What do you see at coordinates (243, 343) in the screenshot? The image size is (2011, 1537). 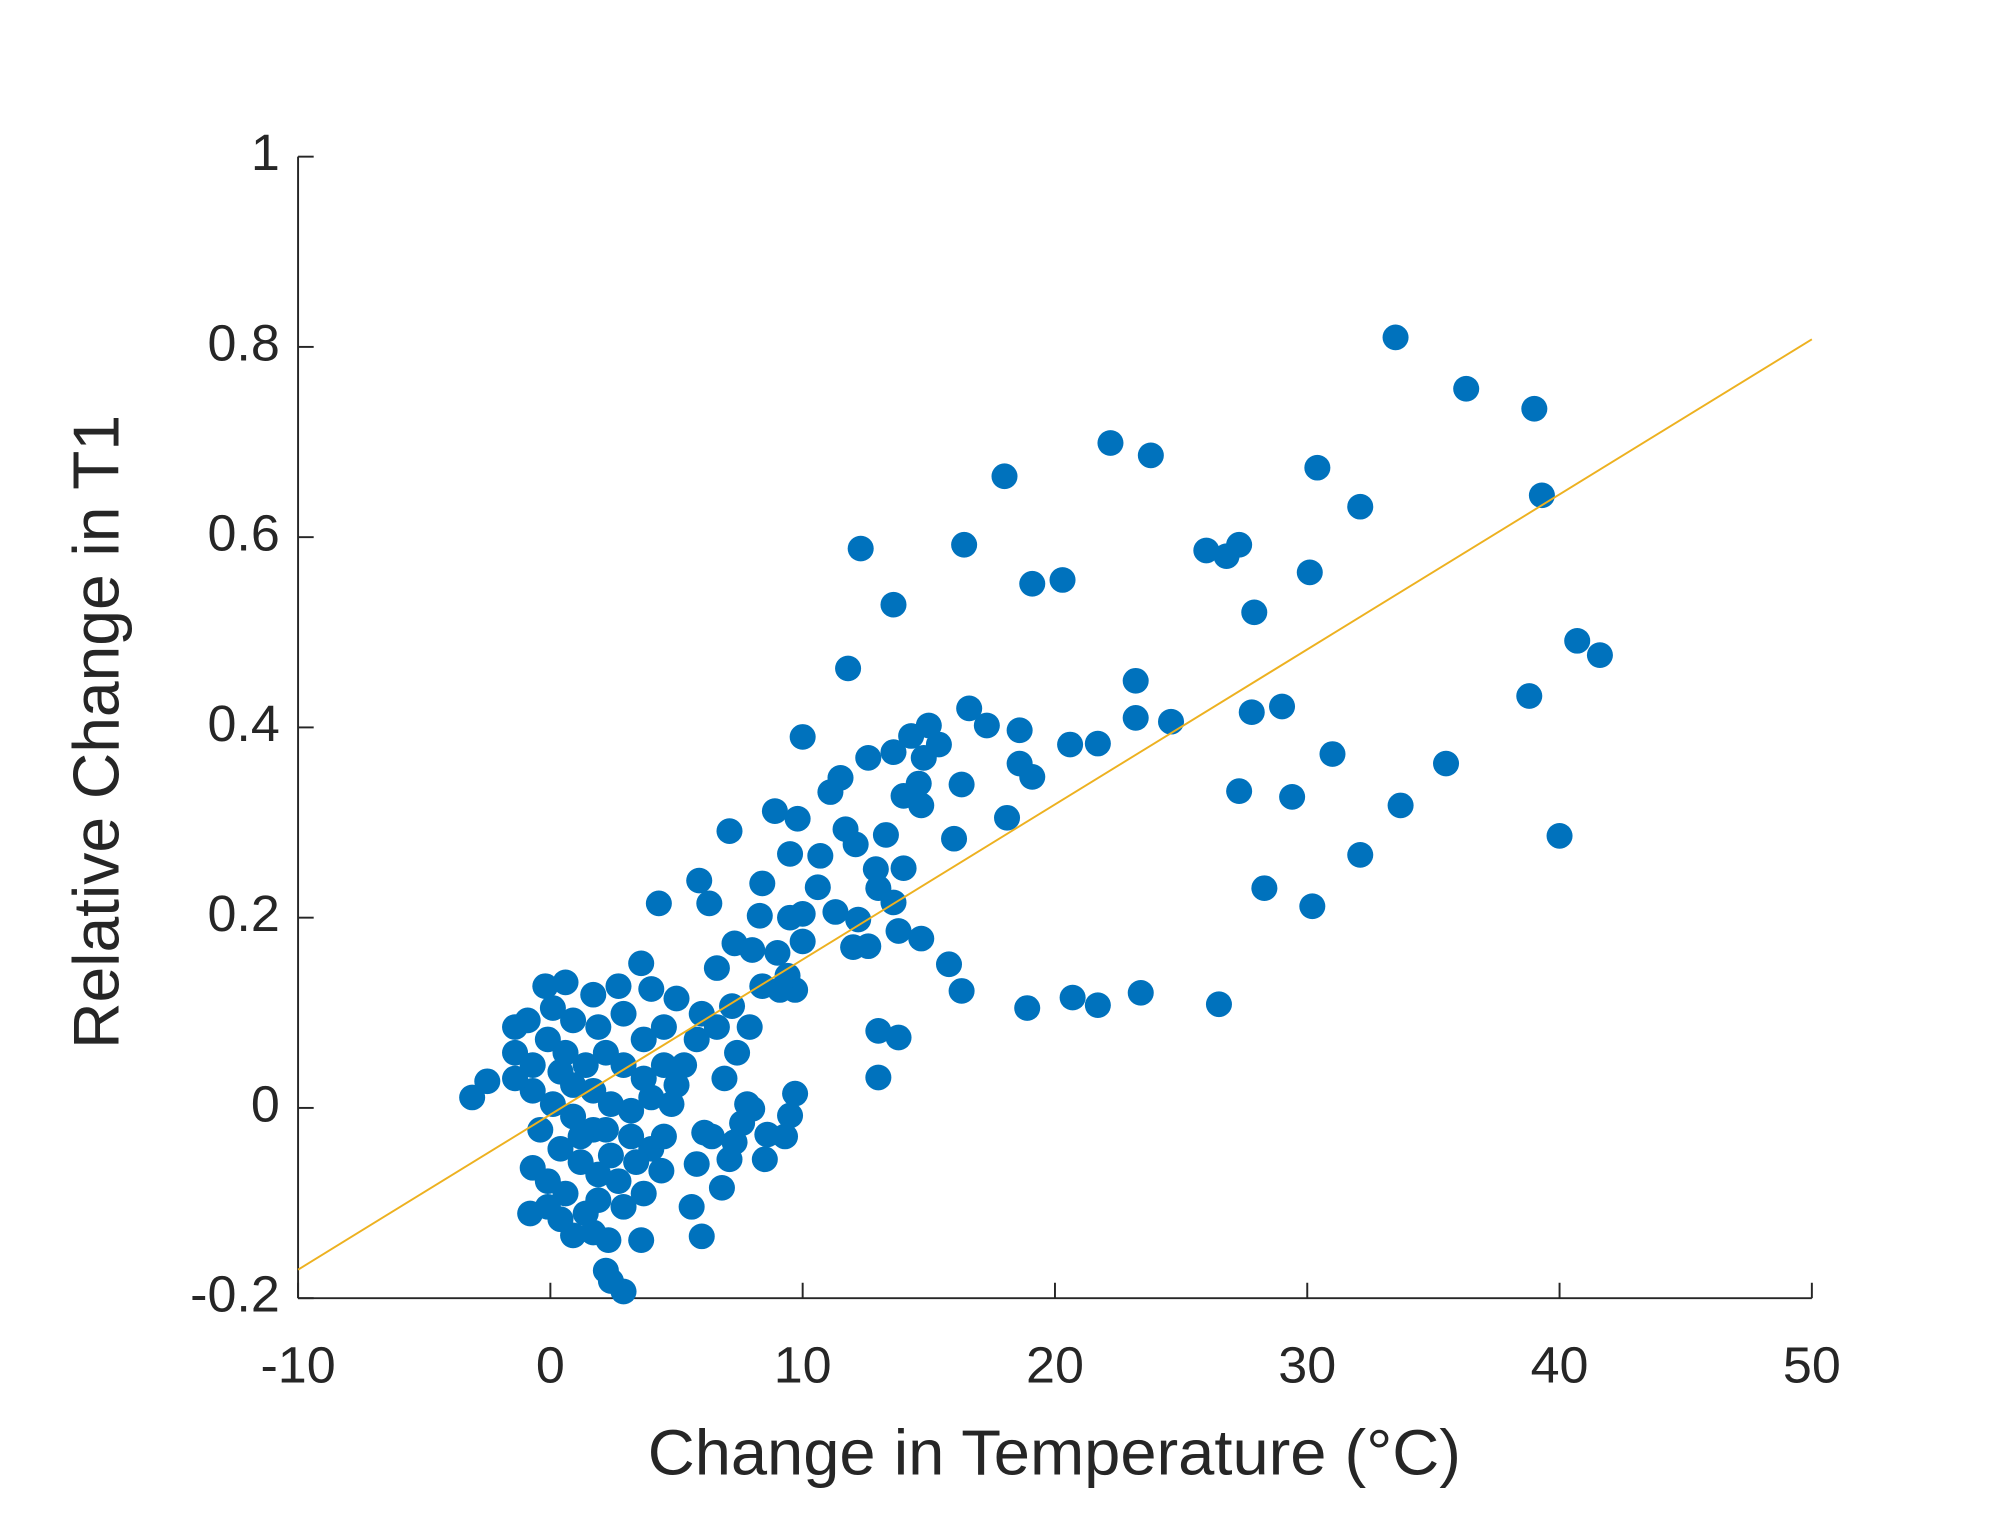 I see `y-tick-label: 0.8` at bounding box center [243, 343].